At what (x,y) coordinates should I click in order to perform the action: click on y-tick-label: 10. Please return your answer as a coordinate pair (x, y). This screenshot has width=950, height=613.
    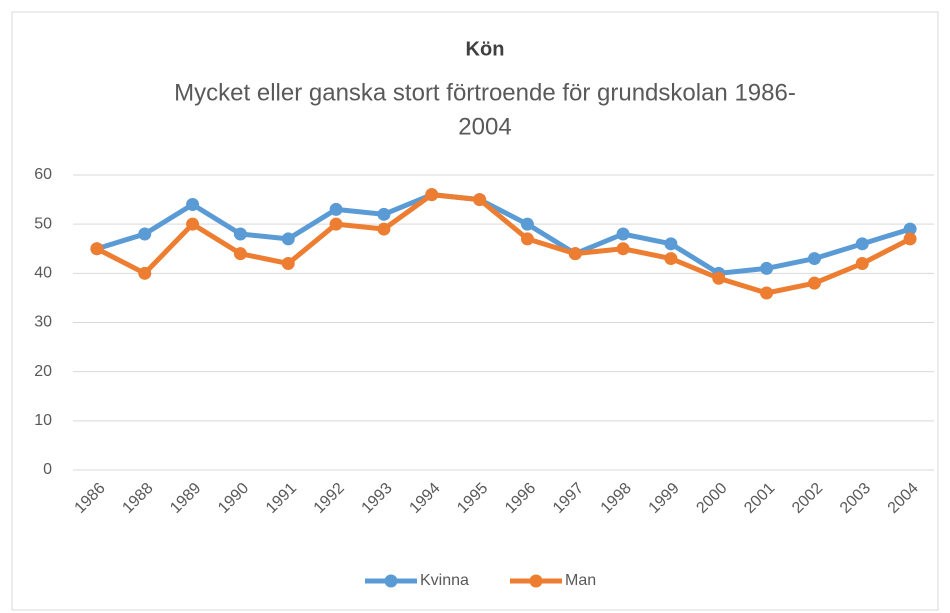
    Looking at the image, I should click on (43, 420).